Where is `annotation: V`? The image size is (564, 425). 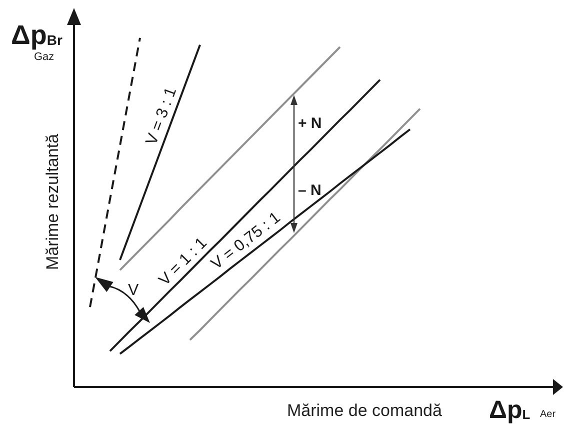 annotation: V is located at coordinates (133, 290).